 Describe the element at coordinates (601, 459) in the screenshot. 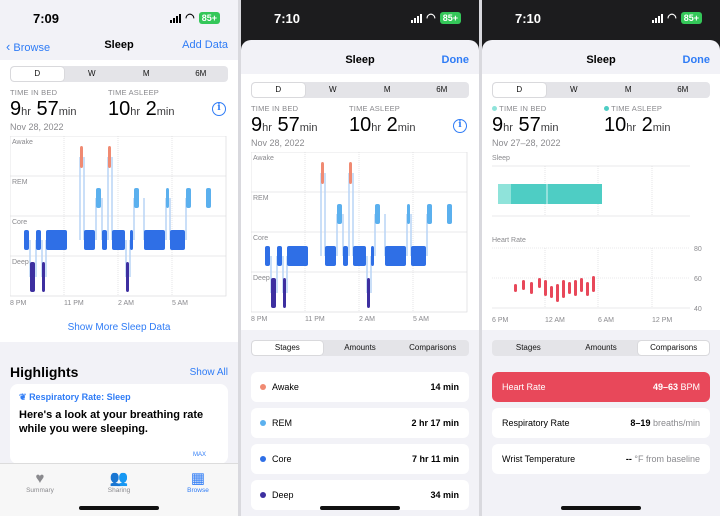

I see `comparison-row-wrist-temperature: Wrist Temperature -- °F from baseline` at that location.